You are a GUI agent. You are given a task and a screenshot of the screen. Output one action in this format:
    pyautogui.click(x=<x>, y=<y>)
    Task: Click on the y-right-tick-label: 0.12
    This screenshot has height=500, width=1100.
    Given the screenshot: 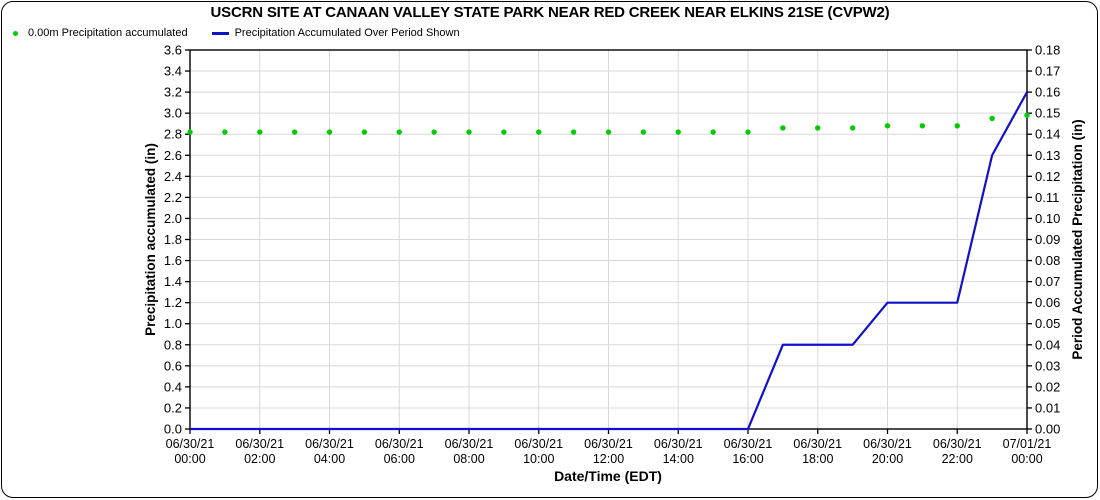 What is the action you would take?
    pyautogui.click(x=1047, y=176)
    